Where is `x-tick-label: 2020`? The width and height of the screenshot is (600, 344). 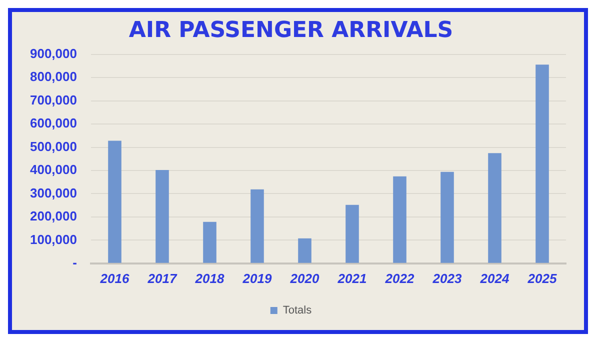
x-tick-label: 2020 is located at coordinates (304, 278).